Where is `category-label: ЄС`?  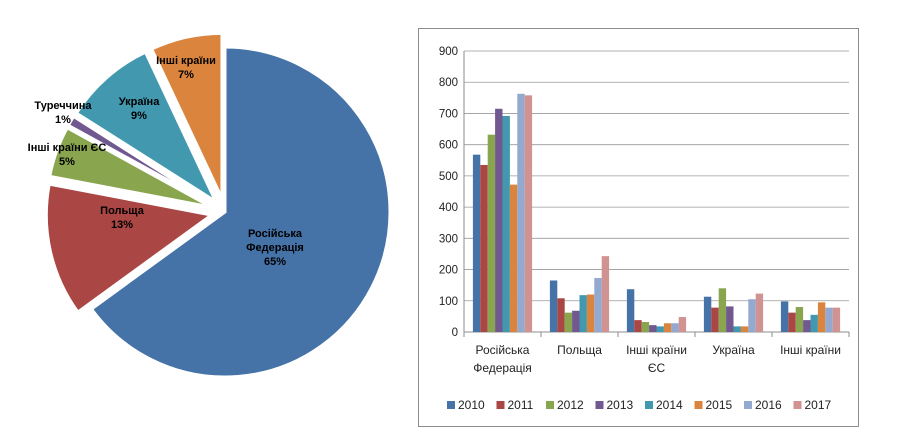 category-label: ЄС is located at coordinates (657, 368).